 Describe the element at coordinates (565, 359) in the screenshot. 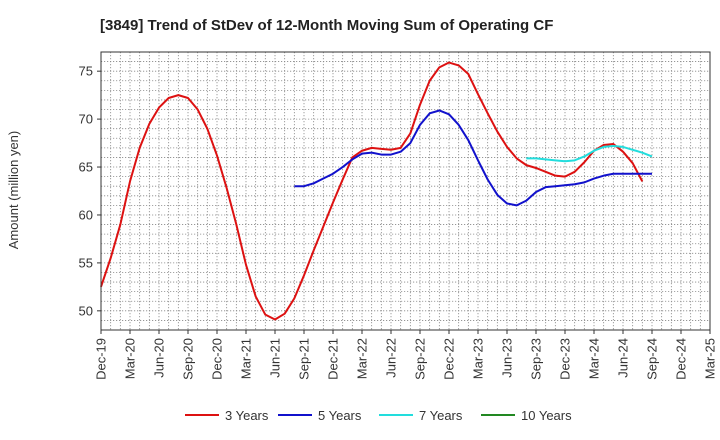

I see `x-tick-label: Dec-23` at that location.